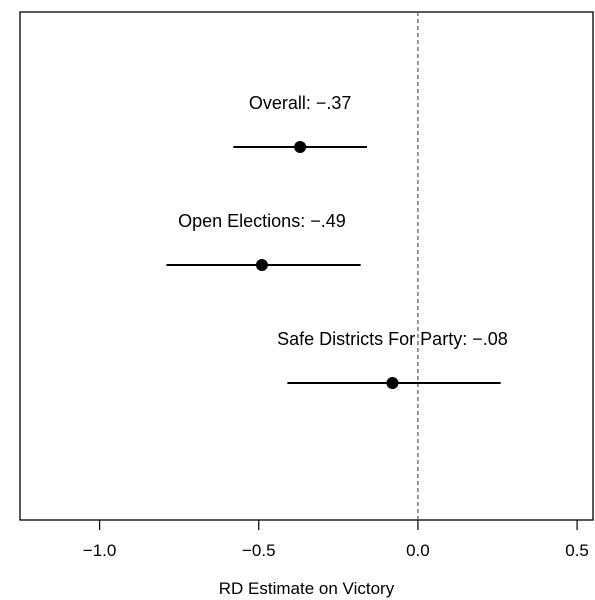 Image resolution: width=595 pixels, height=600 pixels. I want to click on estimate-row: Open Elections: −.49, so click(263, 241).